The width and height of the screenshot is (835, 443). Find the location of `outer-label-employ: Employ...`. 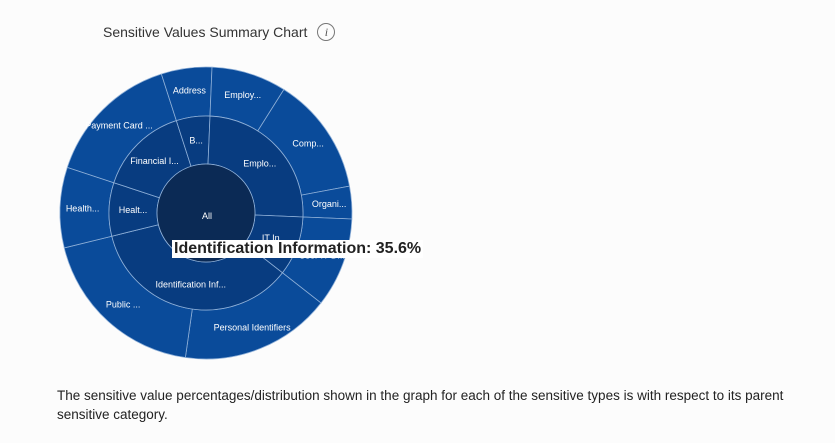

outer-label-employ: Employ... is located at coordinates (242, 95).